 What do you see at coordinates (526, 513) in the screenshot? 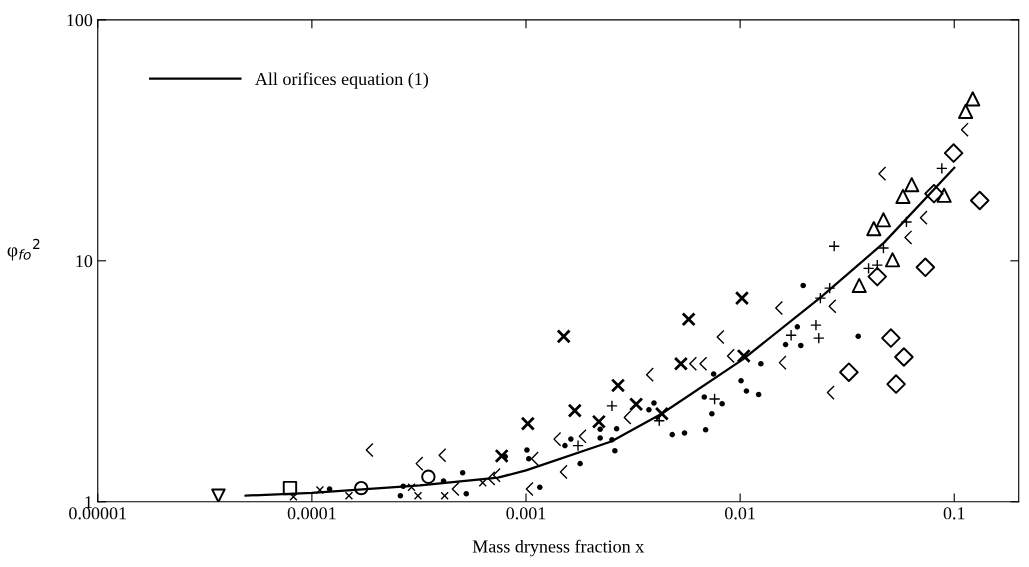
I see `x-tick-label: 0.001` at bounding box center [526, 513].